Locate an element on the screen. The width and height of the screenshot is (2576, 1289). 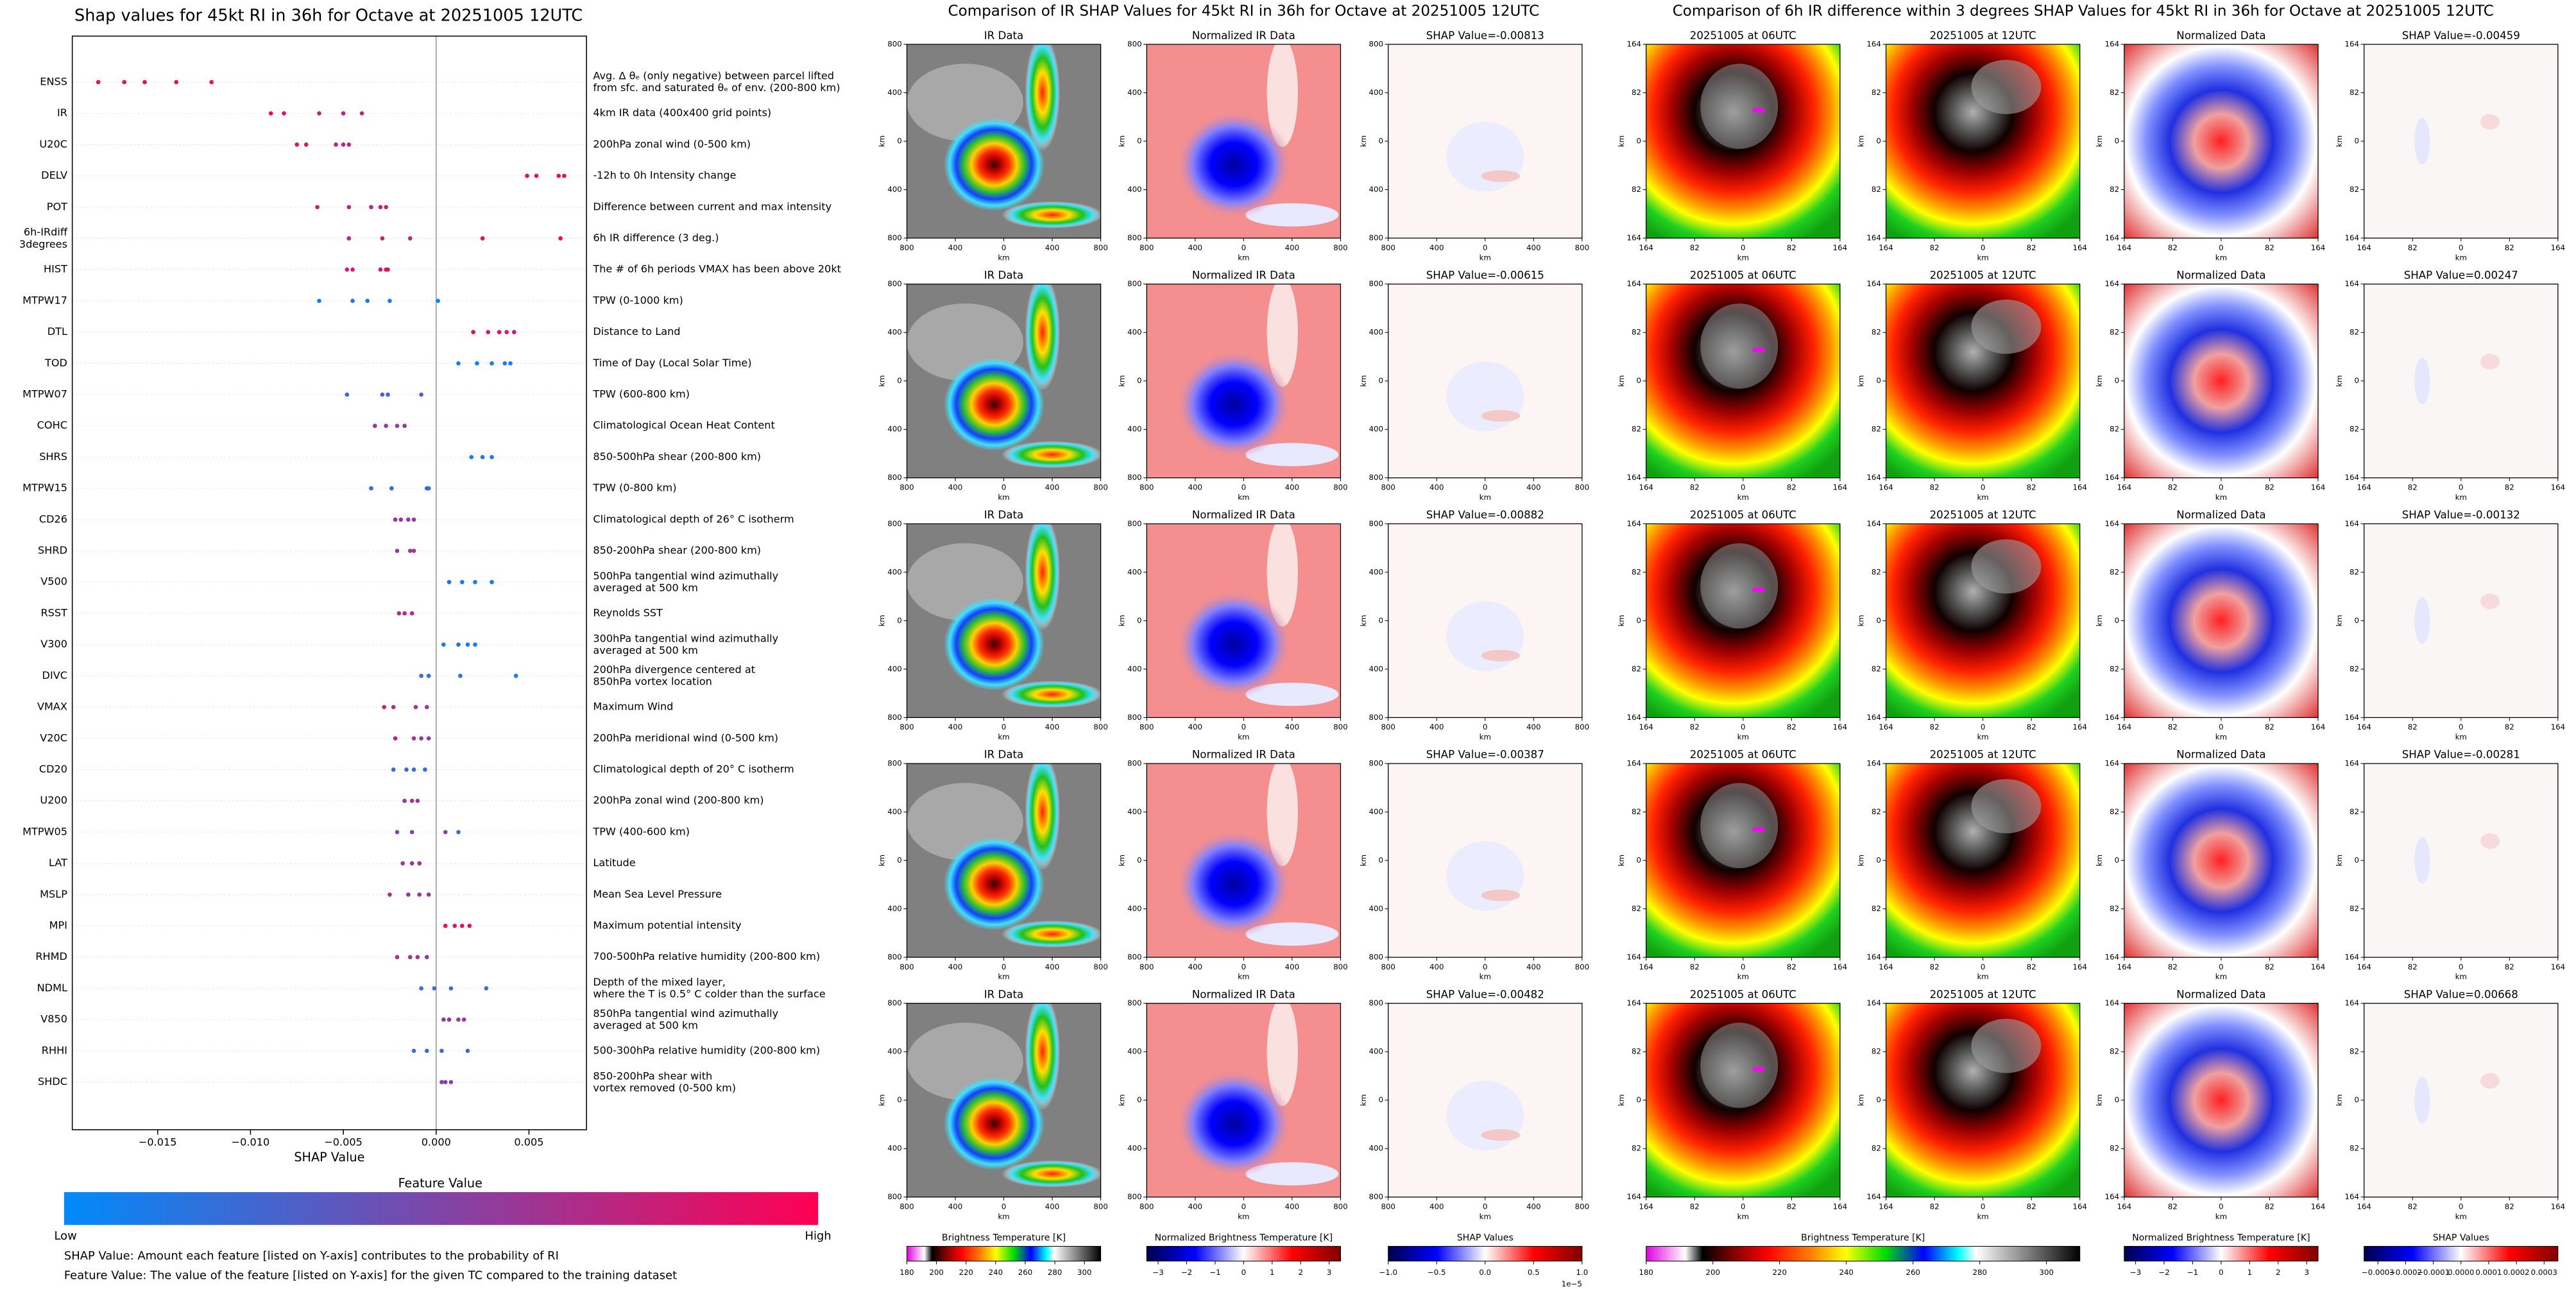
colorbar-tick-label: 180 is located at coordinates (907, 1272).